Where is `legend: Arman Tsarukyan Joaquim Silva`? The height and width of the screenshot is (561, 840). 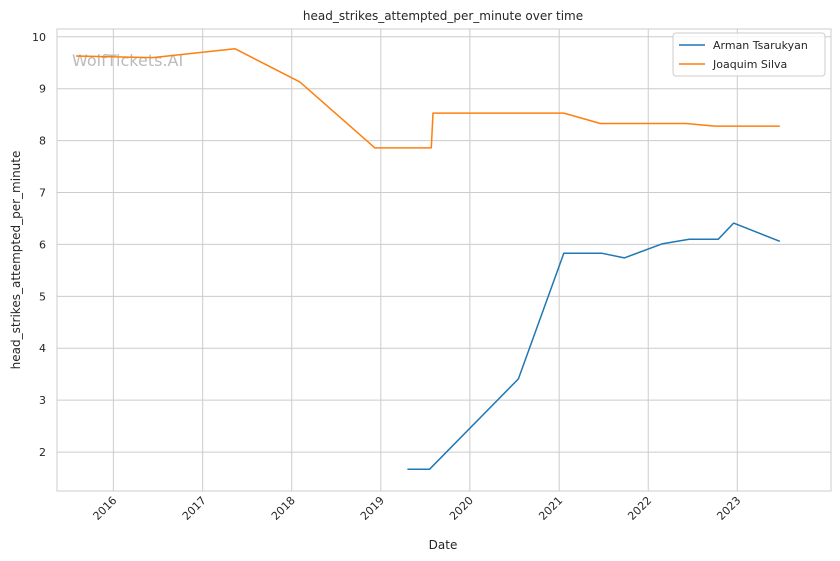 legend: Arman Tsarukyan Joaquim Silva is located at coordinates (749, 54).